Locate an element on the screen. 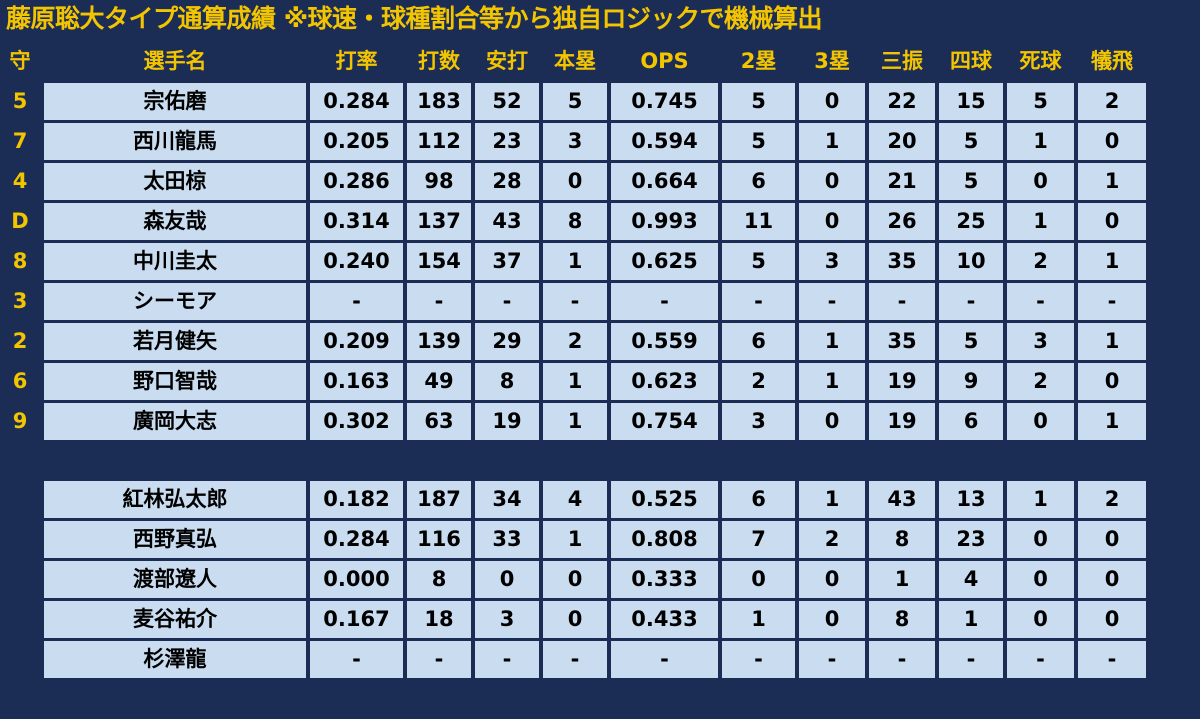 This screenshot has width=1200, height=719. header-at-bats: 打数 is located at coordinates (439, 61).